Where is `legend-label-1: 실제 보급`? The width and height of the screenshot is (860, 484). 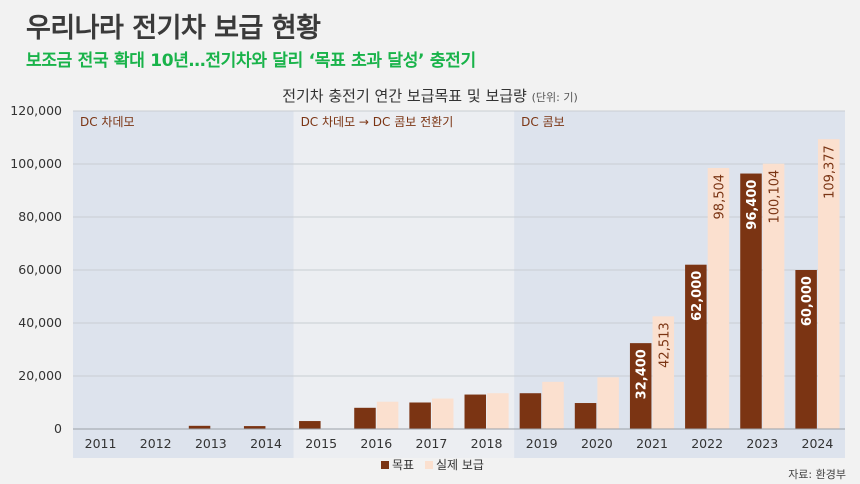 legend-label-1: 실제 보급 is located at coordinates (460, 465).